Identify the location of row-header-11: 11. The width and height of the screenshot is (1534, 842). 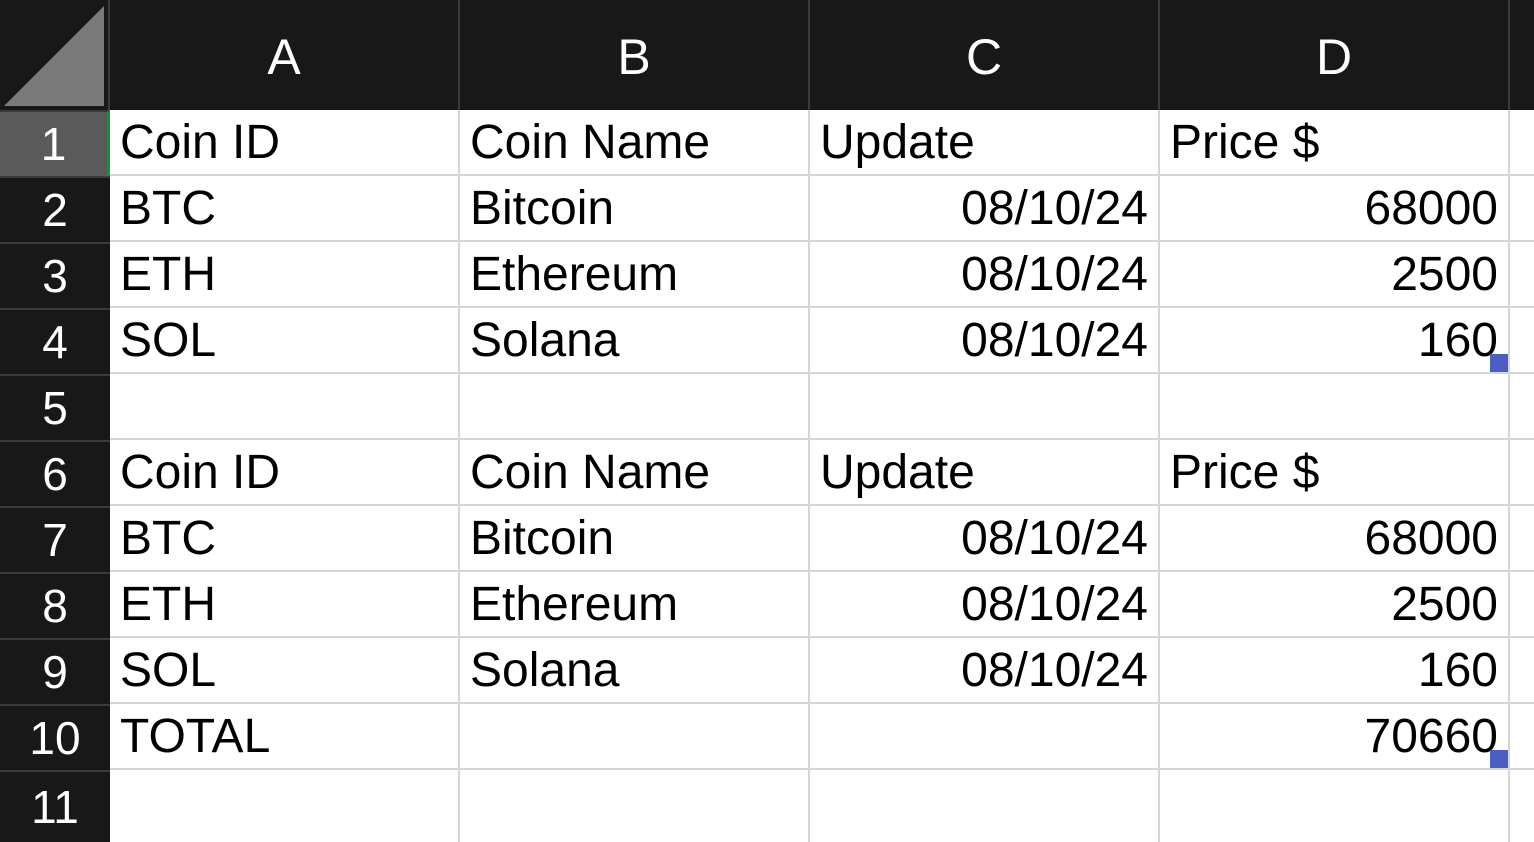
(55, 806).